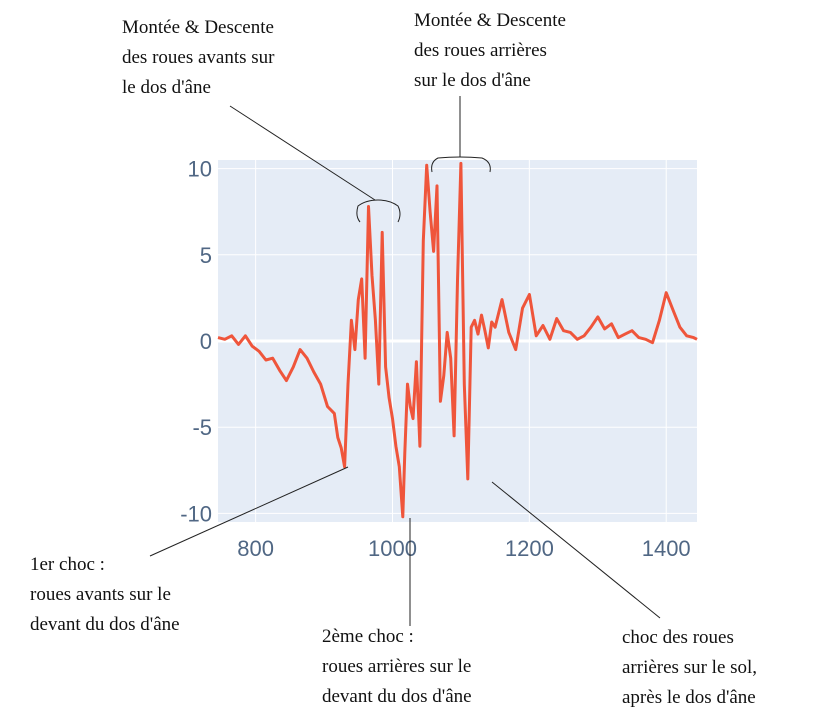 The image size is (817, 726). What do you see at coordinates (392, 548) in the screenshot?
I see `x-tick-label: 1000` at bounding box center [392, 548].